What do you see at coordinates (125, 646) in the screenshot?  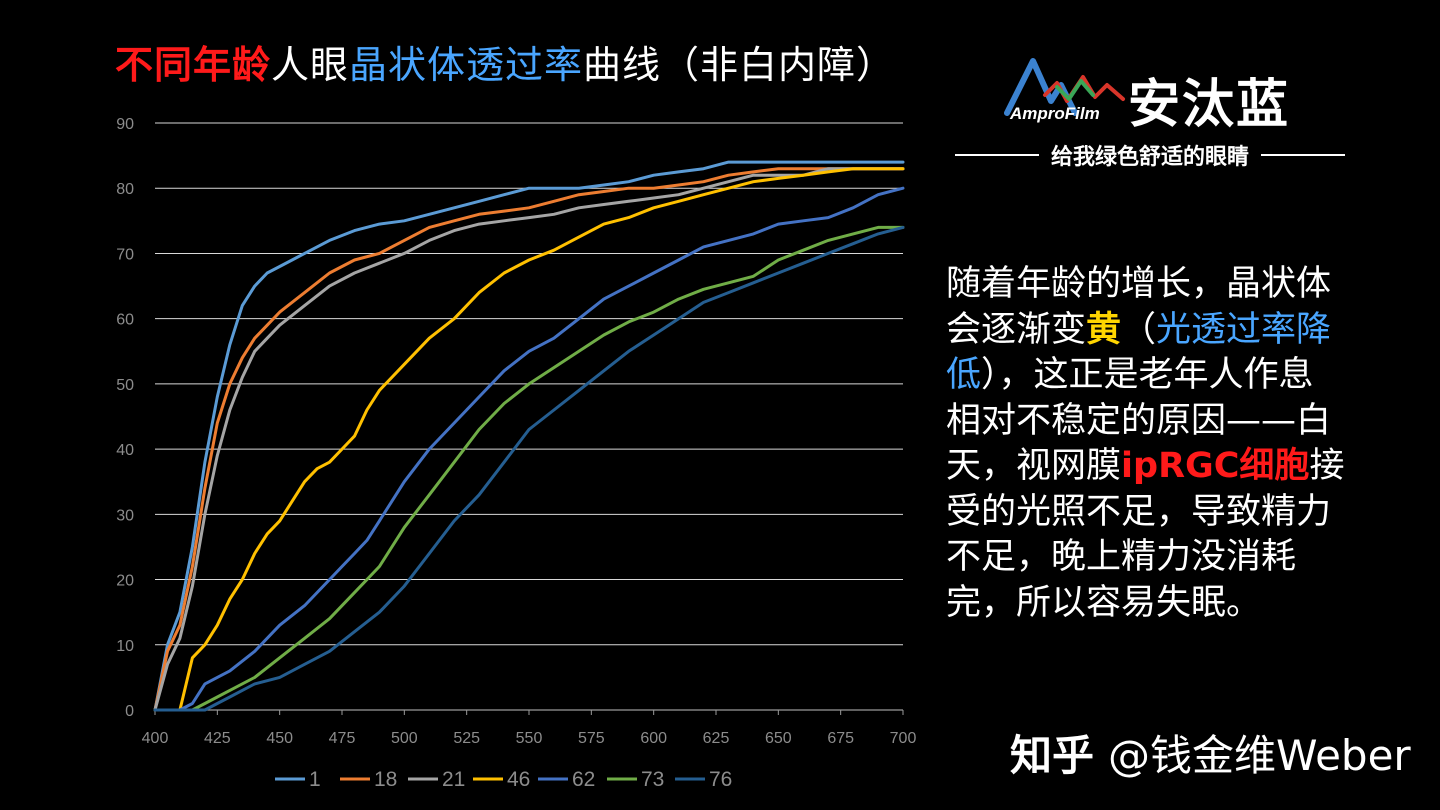 I see `y-tick-label: 10` at bounding box center [125, 646].